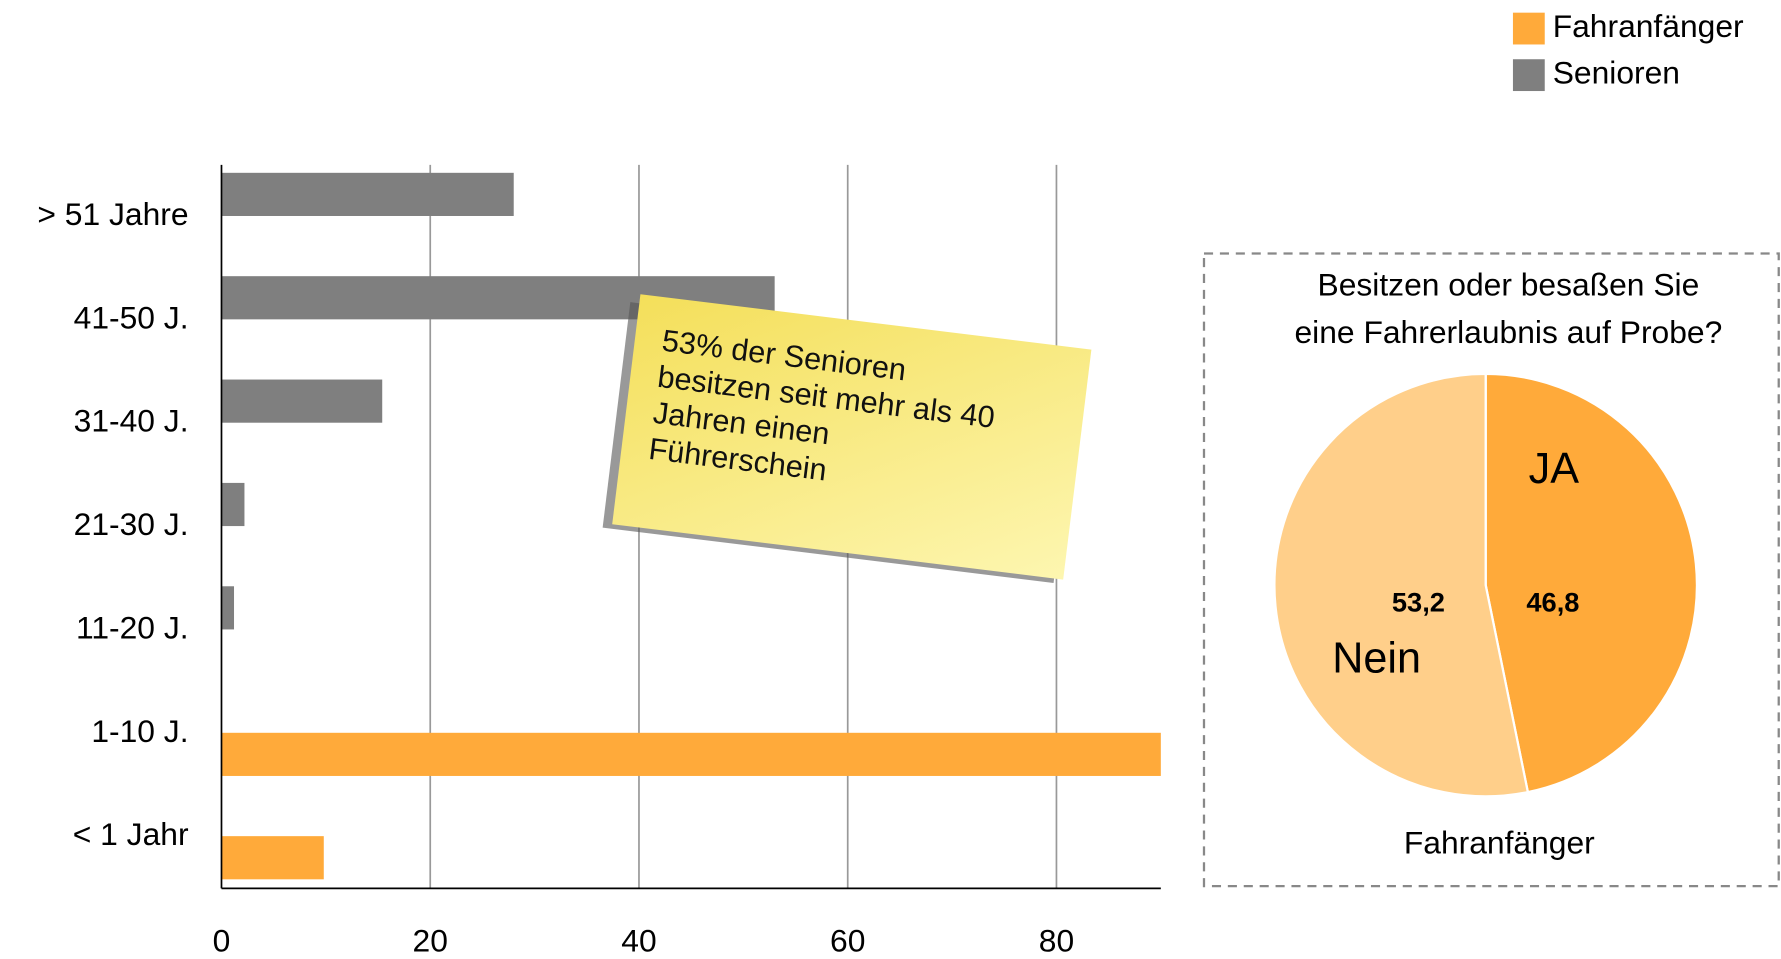 This screenshot has height=959, width=1781. I want to click on pie-xlabel: Fahranfänger, so click(1499, 843).